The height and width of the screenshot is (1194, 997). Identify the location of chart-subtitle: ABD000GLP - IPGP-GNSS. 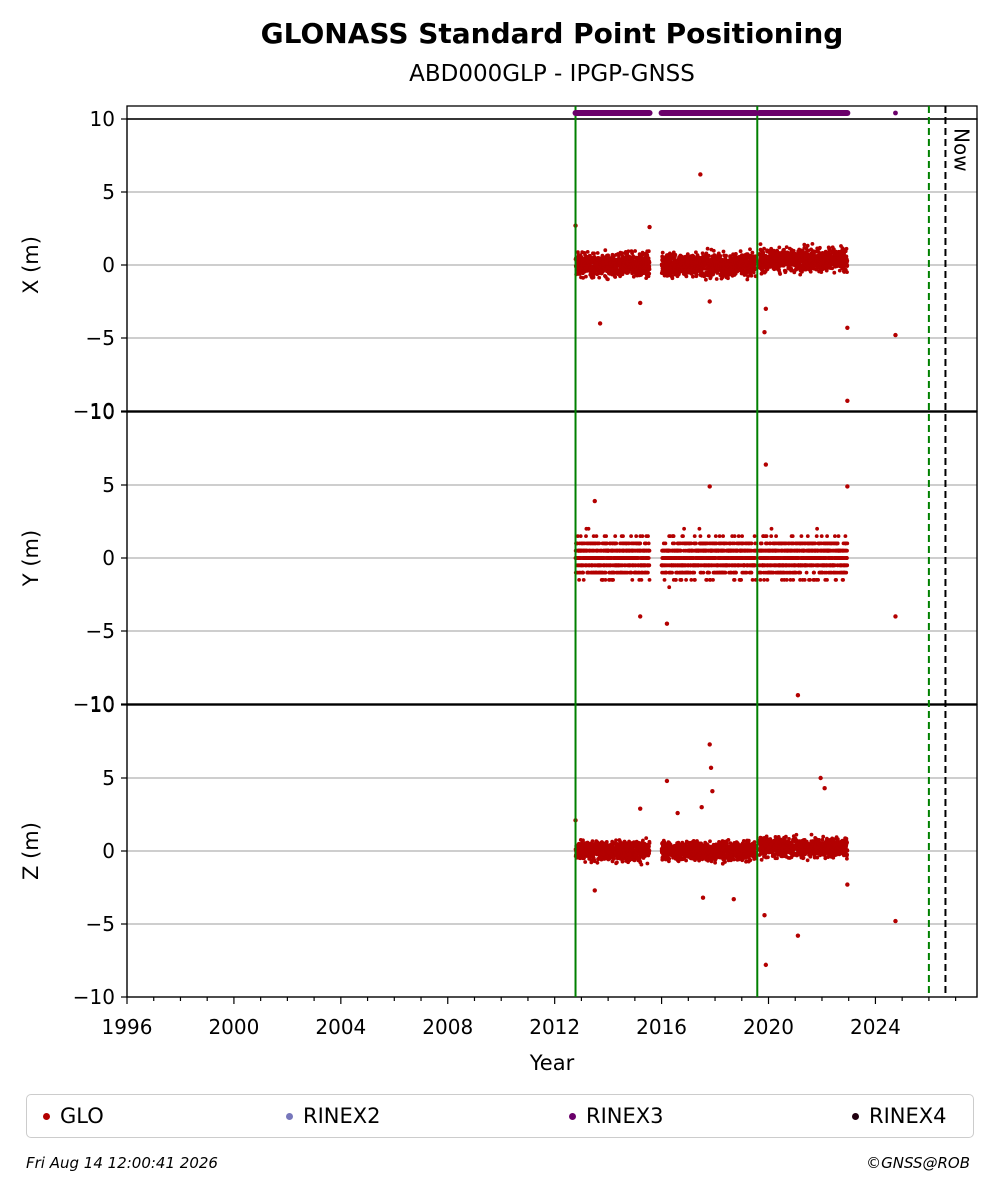
(552, 74).